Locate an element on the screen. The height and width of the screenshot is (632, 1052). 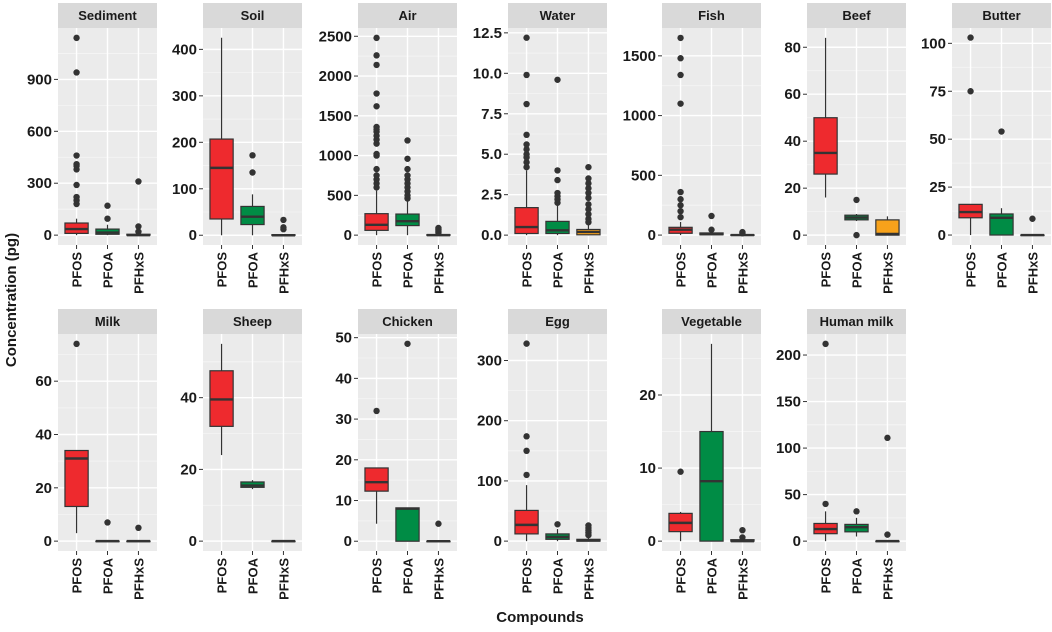
facet-milk: Milk 0 20 40 60 PFOS PFOA PFHxS is located at coordinates (96, 454).